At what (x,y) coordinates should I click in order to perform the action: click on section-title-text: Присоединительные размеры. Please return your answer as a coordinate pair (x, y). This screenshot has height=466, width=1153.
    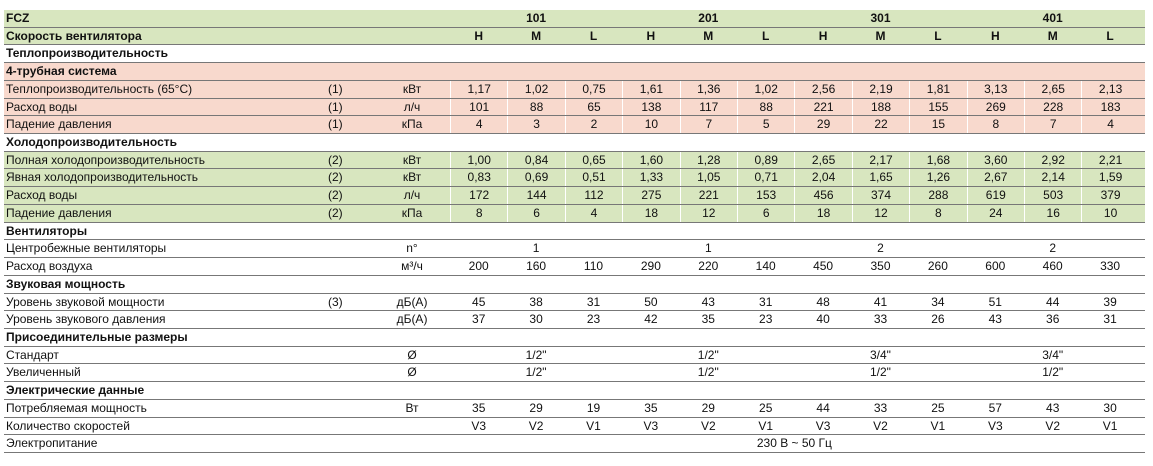
    Looking at the image, I should click on (97, 336).